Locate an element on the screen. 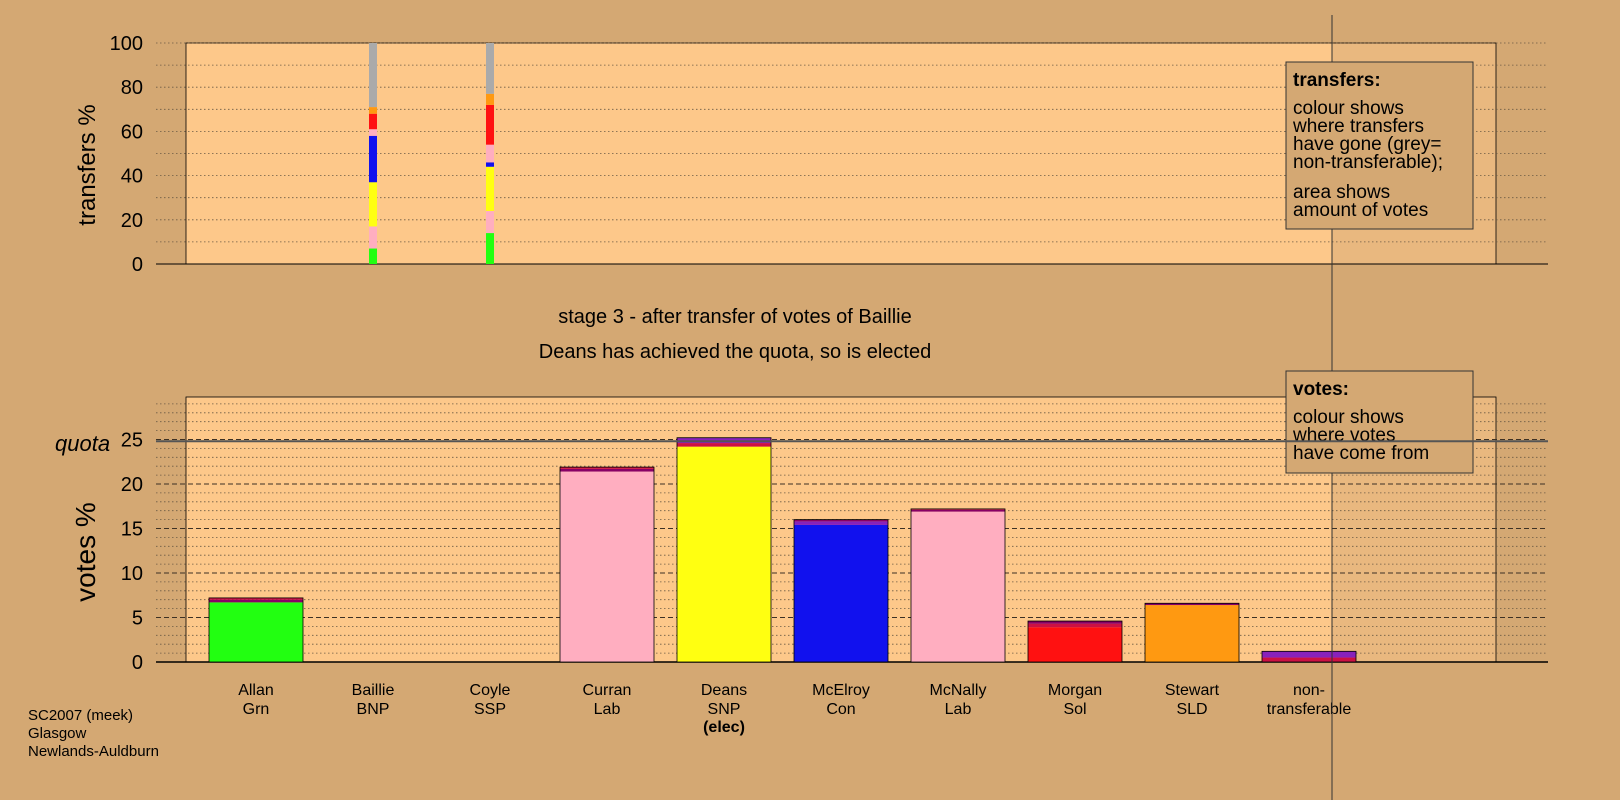  transfers-note-line: area shows is located at coordinates (1341, 192).